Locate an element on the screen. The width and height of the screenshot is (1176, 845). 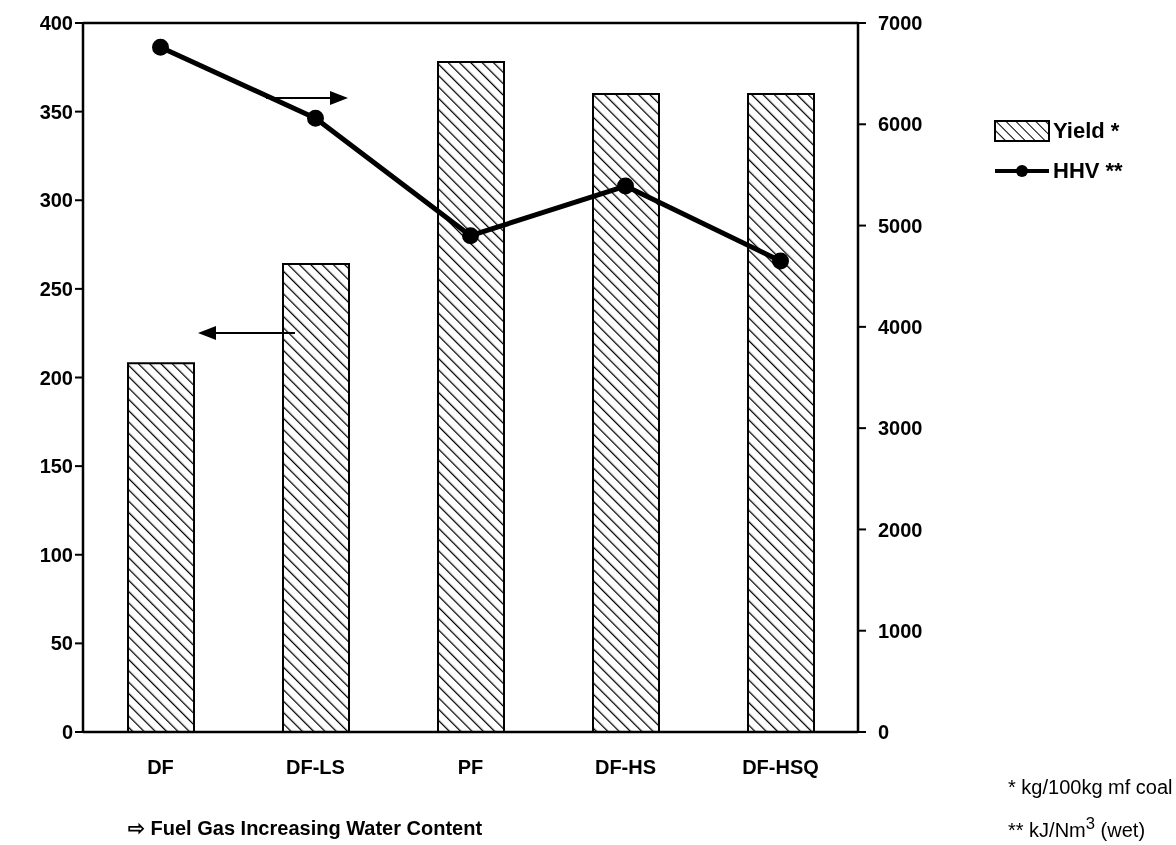
text: * kg/100kg mf coal is located at coordinates (1090, 787).